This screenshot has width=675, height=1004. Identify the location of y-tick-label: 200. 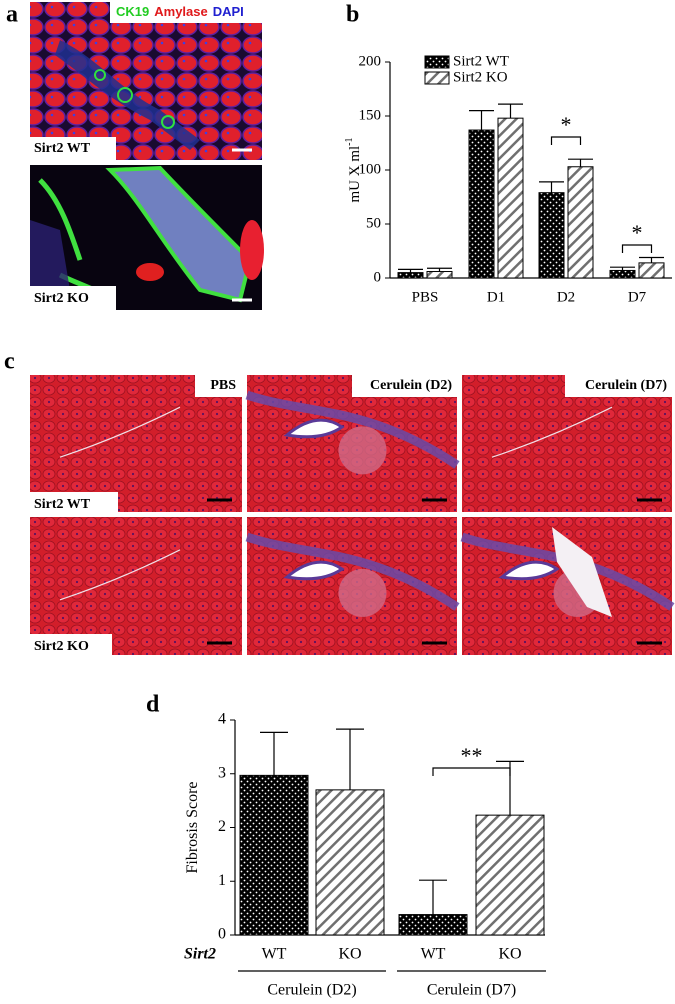
(370, 61).